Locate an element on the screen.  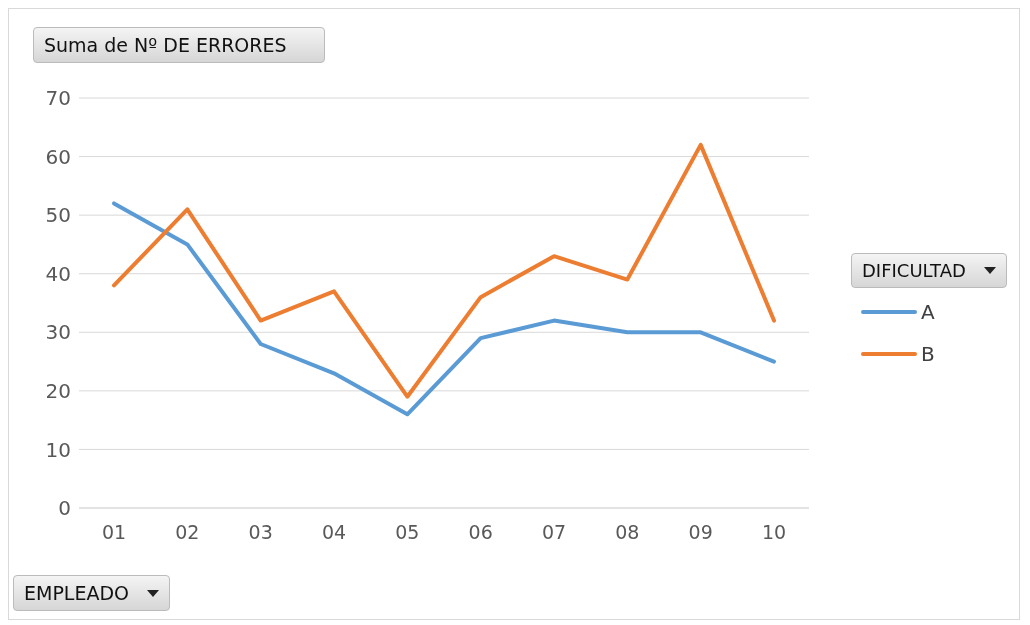
x-tick-label: 10 is located at coordinates (774, 532).